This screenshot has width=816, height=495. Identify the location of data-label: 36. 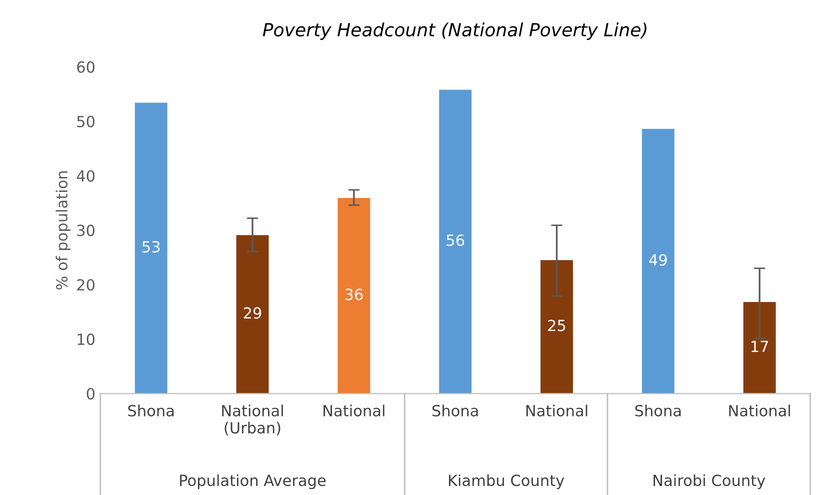
(354, 294).